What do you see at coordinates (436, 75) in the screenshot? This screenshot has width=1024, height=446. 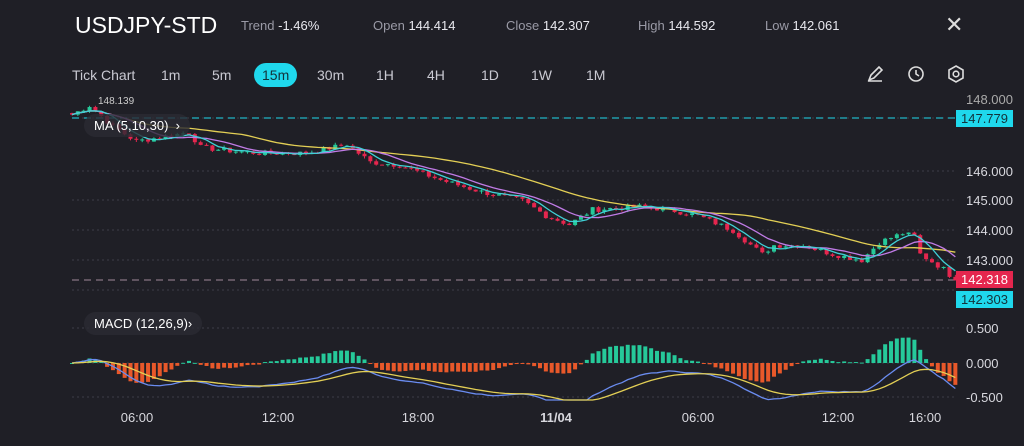 I see `tab-4h: 4H` at bounding box center [436, 75].